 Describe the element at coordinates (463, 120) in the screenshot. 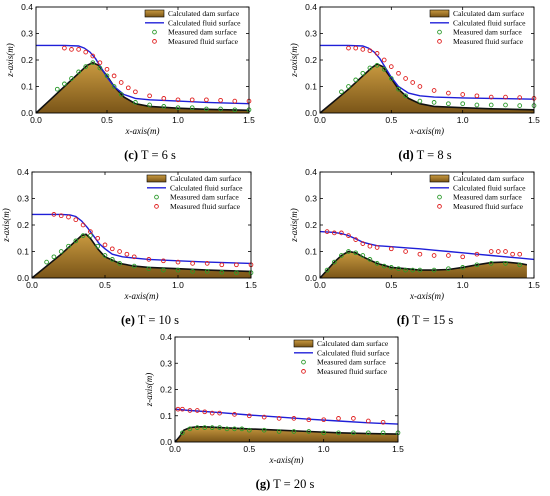

I see `x-tick-label-d: 1.0` at that location.